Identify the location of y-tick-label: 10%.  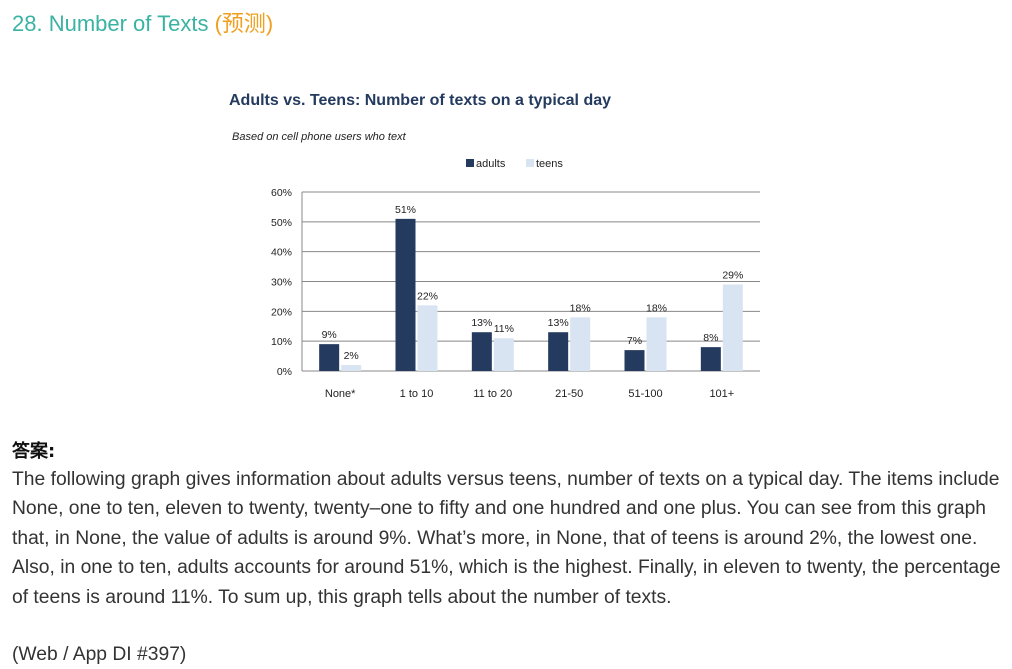
(281, 342).